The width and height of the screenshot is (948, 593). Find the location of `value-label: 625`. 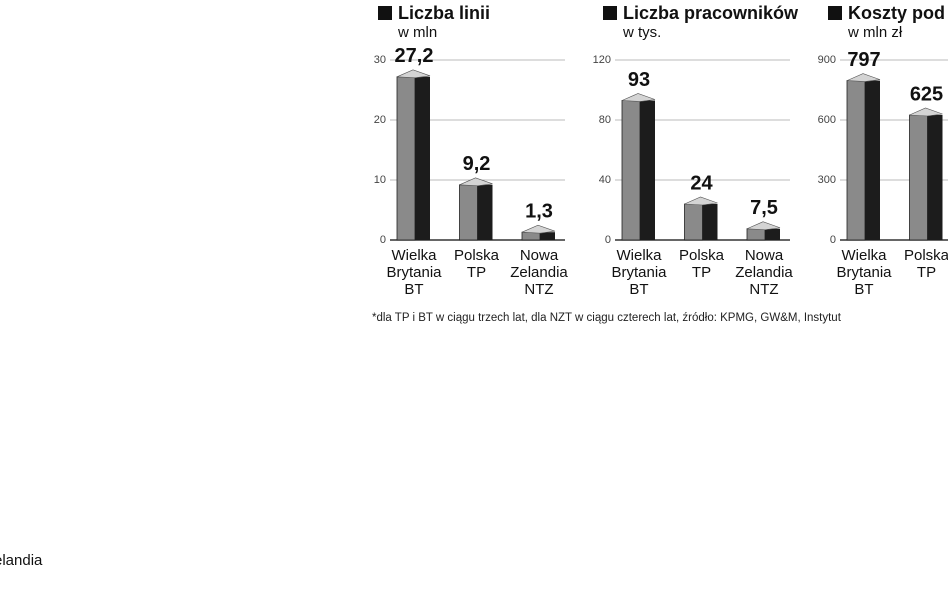

value-label: 625 is located at coordinates (926, 94).